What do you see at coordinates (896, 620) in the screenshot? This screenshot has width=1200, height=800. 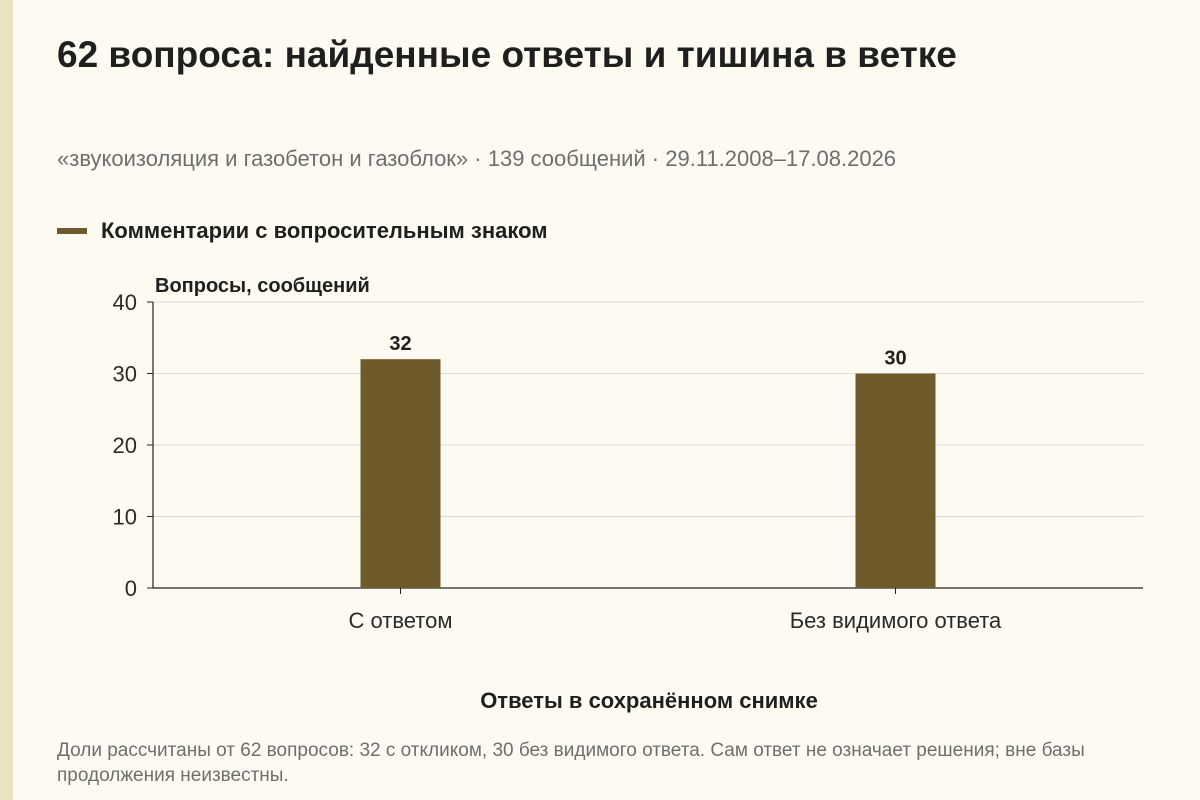 I see `x-tick-label: Без видимого ответа` at bounding box center [896, 620].